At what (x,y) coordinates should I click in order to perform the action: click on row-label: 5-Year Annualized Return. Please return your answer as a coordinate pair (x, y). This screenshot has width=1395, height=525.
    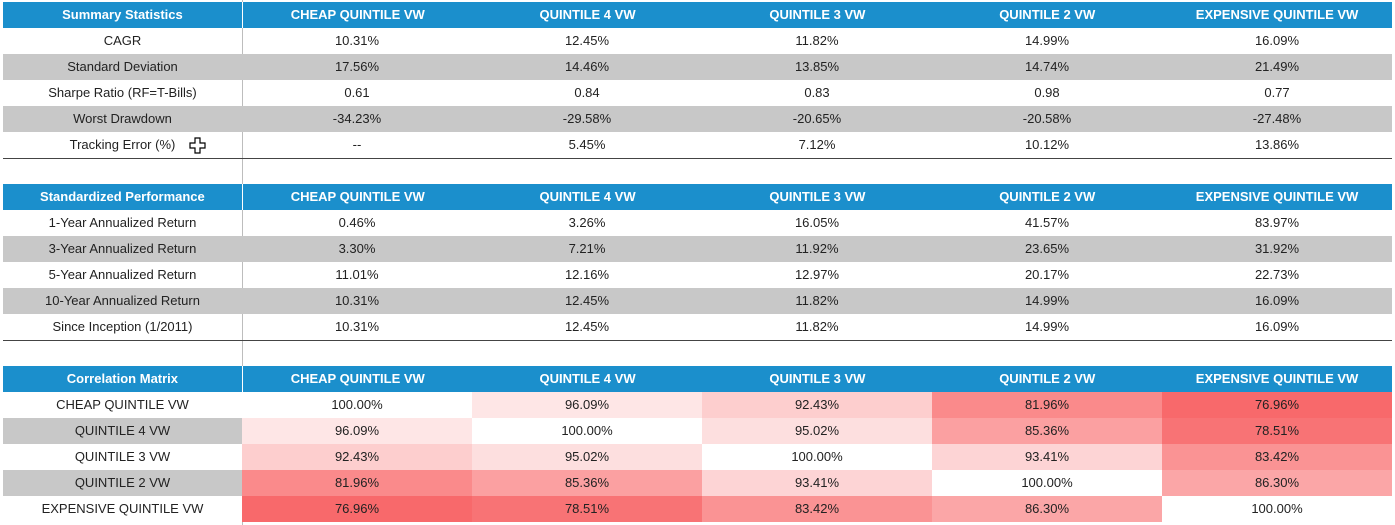
    Looking at the image, I should click on (122, 274).